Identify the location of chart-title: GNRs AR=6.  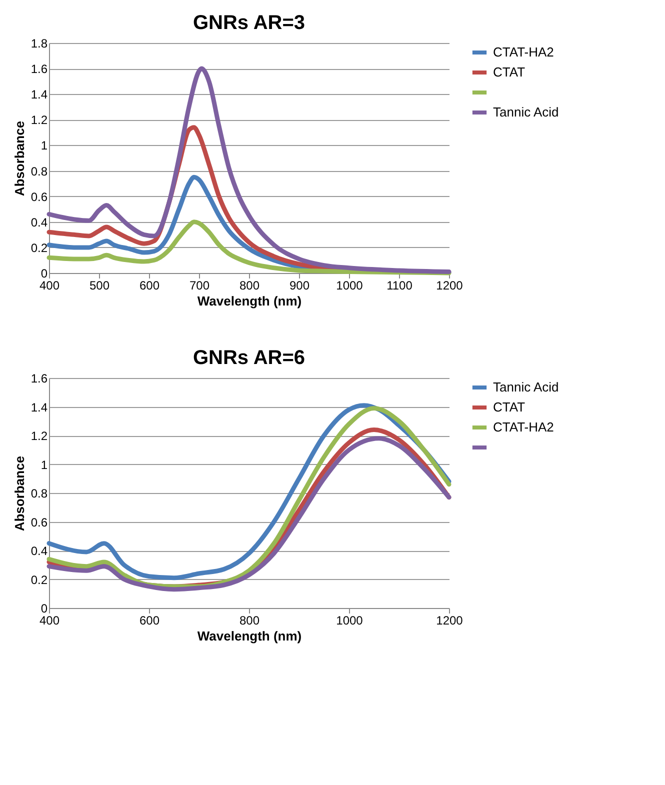
(249, 358).